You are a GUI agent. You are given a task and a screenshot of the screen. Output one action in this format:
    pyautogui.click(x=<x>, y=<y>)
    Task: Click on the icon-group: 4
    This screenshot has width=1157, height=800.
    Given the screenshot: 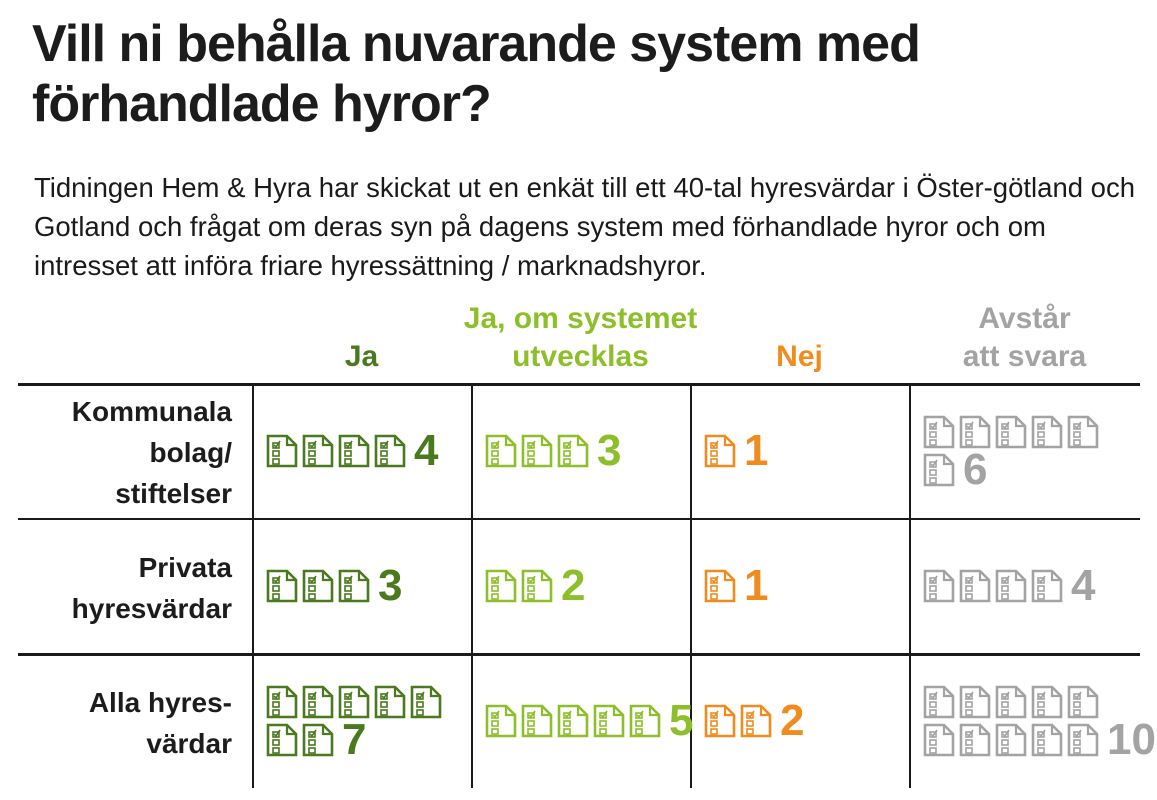 What is the action you would take?
    pyautogui.click(x=1009, y=585)
    